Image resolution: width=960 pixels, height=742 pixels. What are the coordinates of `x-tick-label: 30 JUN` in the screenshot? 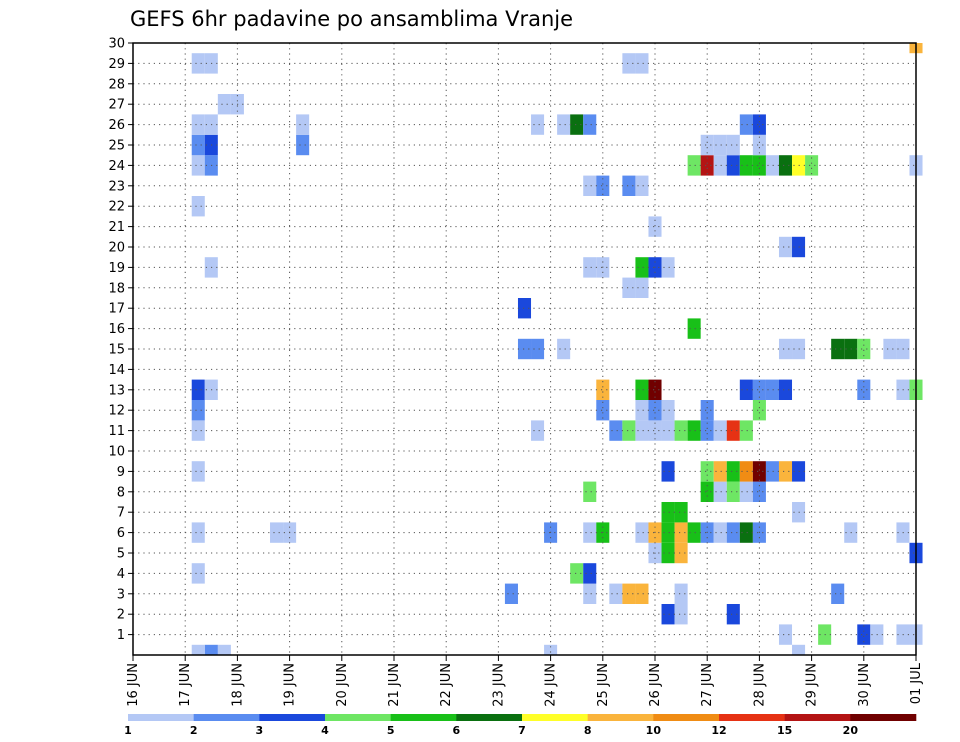 It's located at (864, 685).